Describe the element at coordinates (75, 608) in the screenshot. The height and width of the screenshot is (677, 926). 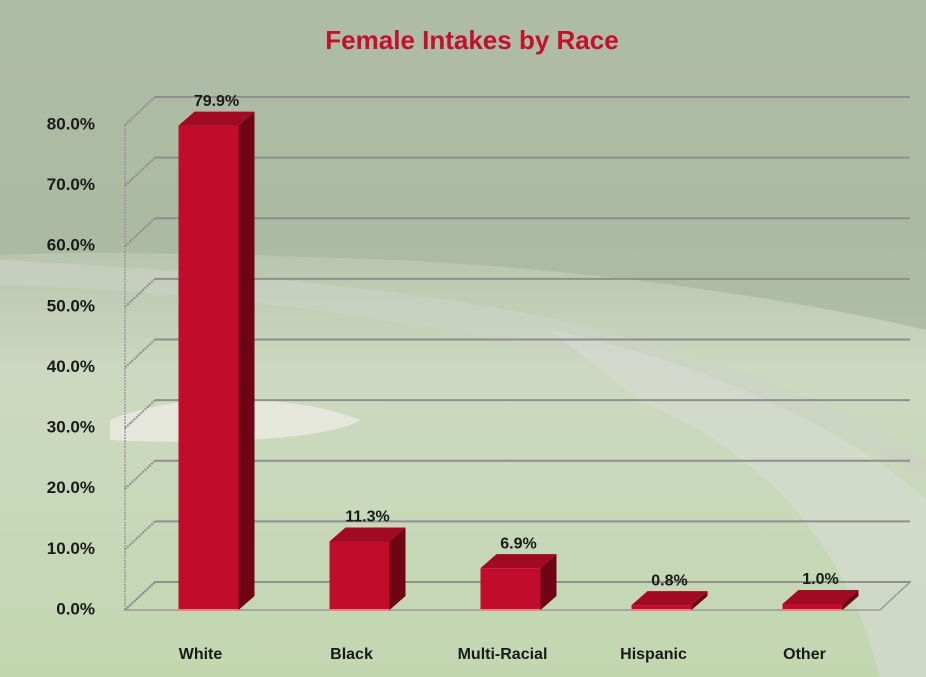
I see `y-tick-label: 0.0%` at that location.